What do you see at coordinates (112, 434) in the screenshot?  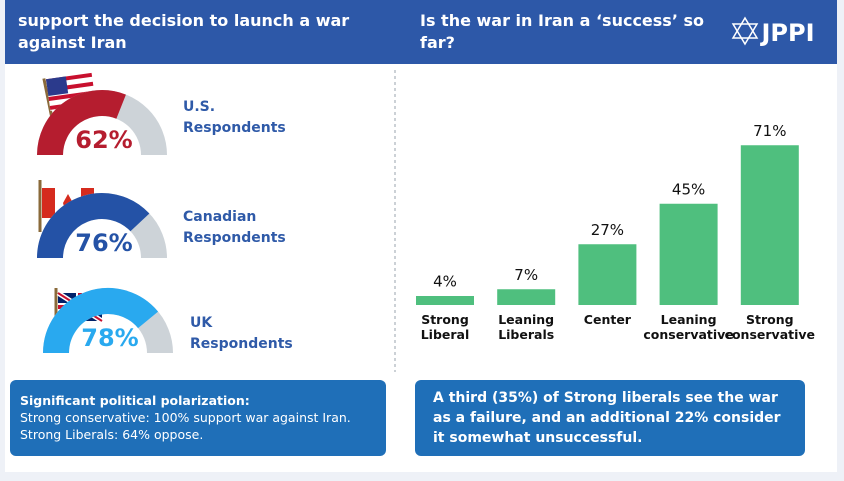 I see `note-line: Strong Liberals: 64% oppose.` at bounding box center [112, 434].